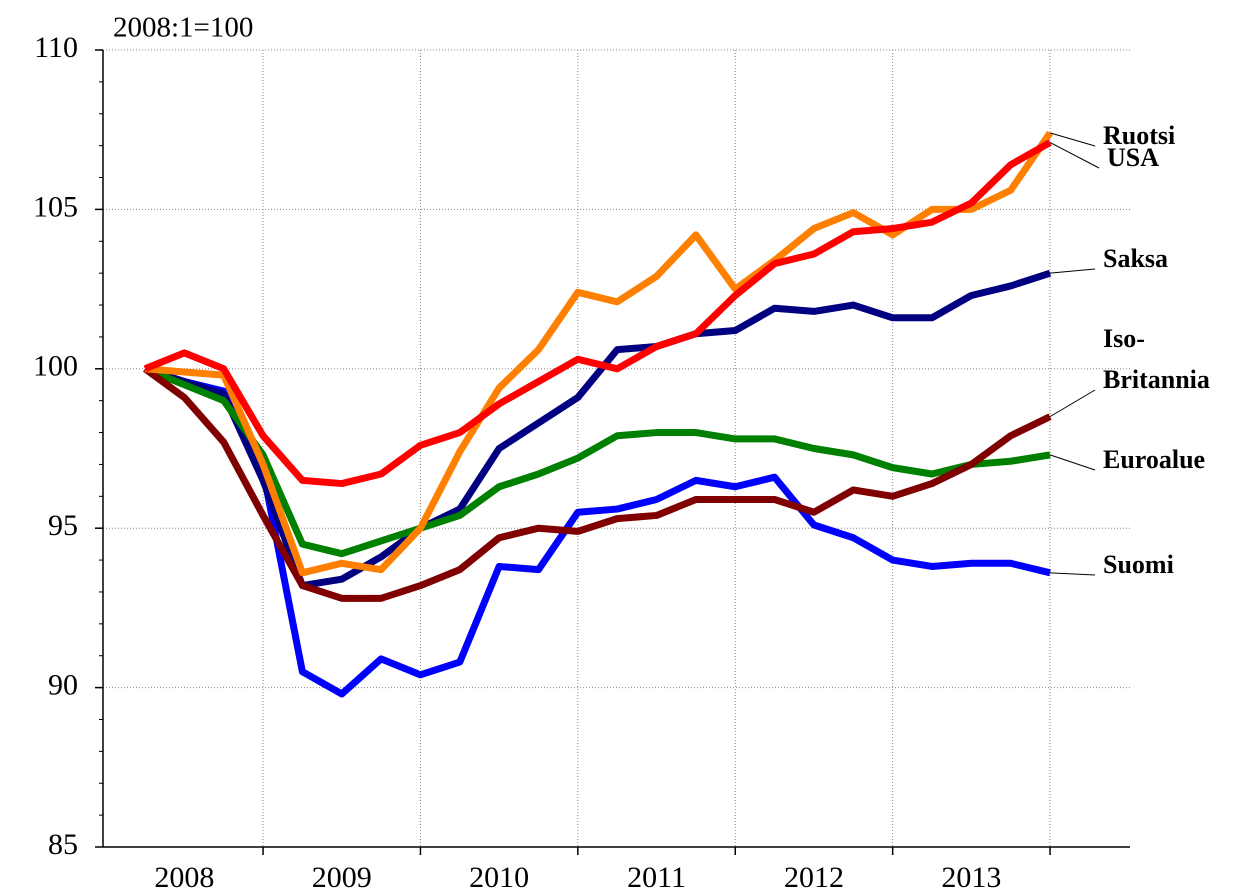 The width and height of the screenshot is (1245, 896). I want to click on y-tick-label: 90, so click(63, 684).